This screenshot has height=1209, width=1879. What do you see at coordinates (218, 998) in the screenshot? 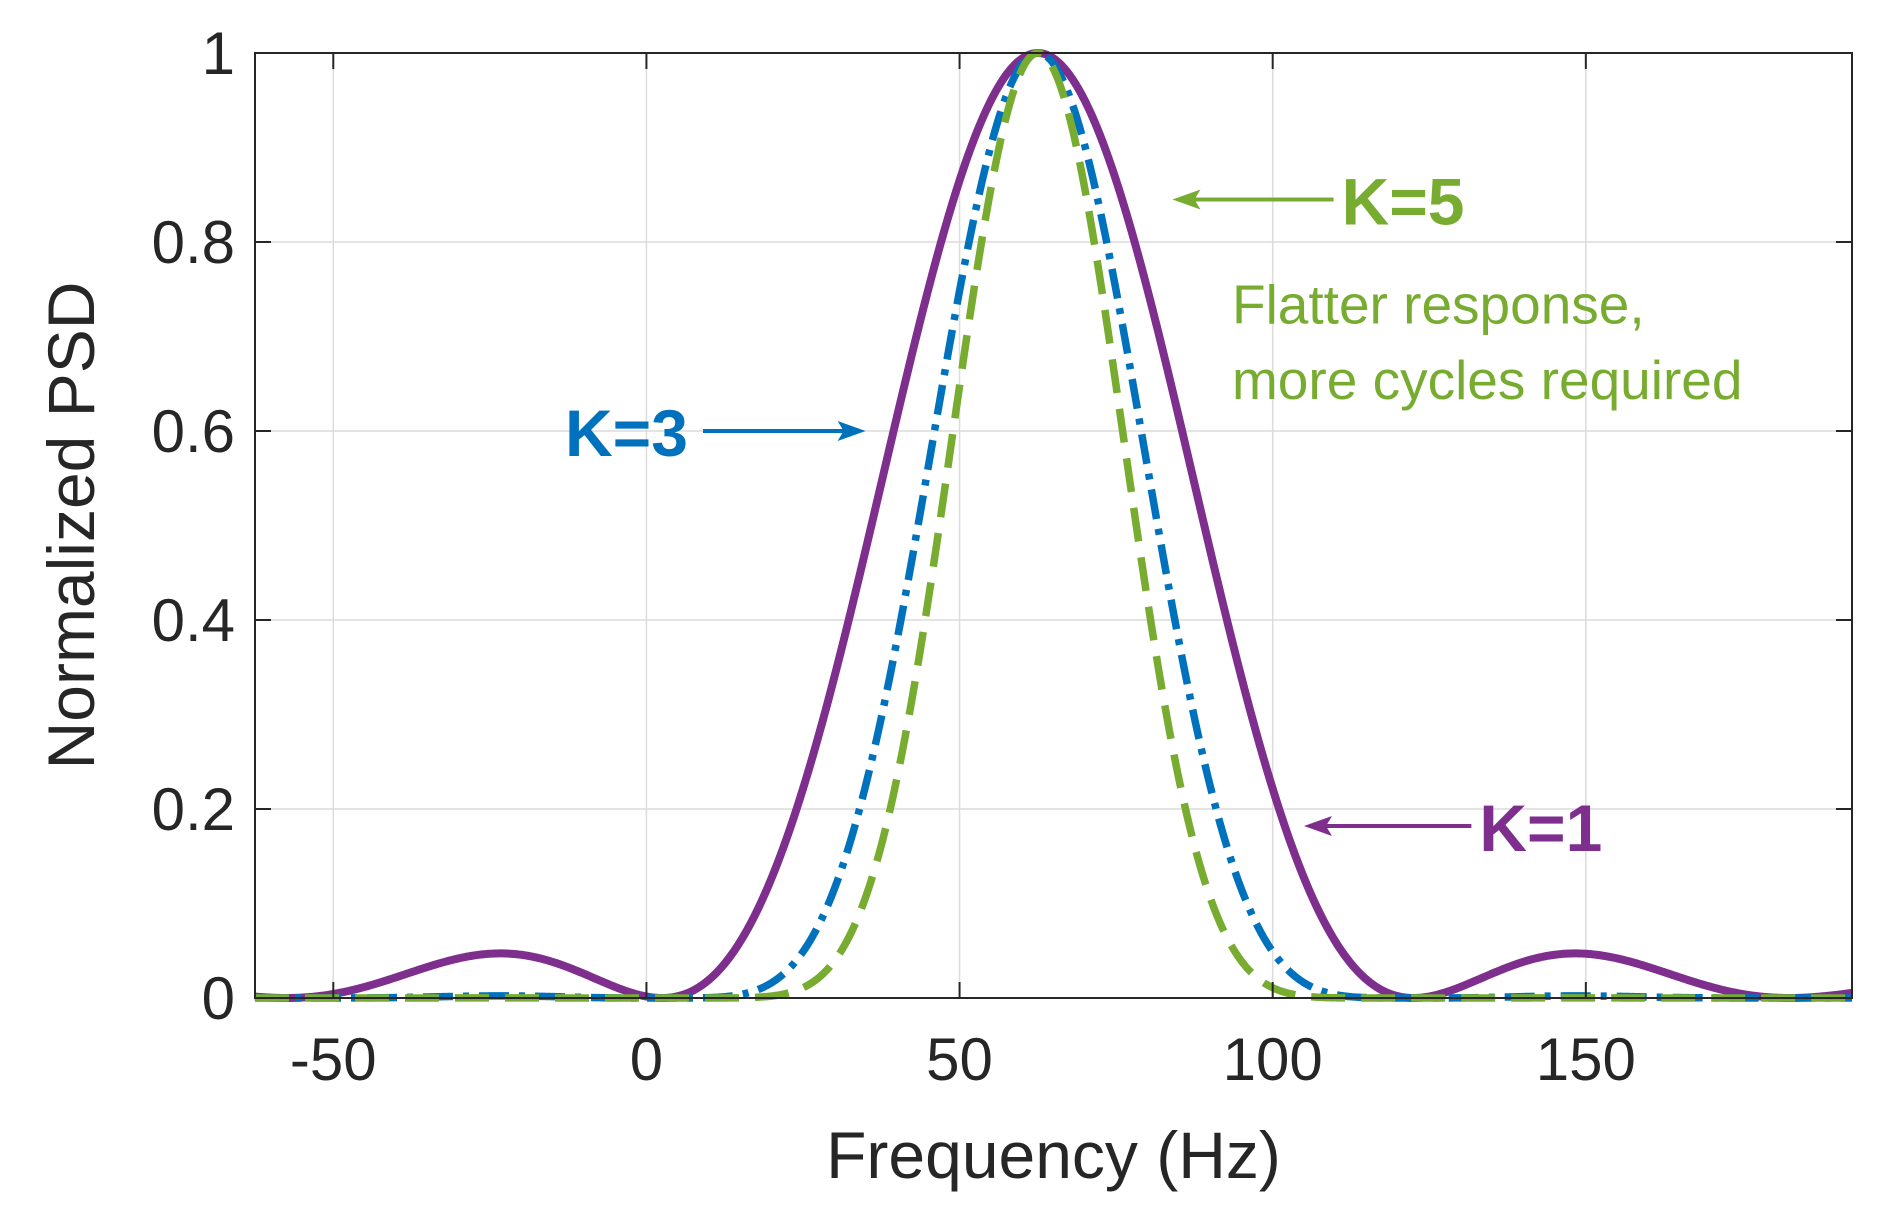
I see `y-tick-label: 0` at bounding box center [218, 998].